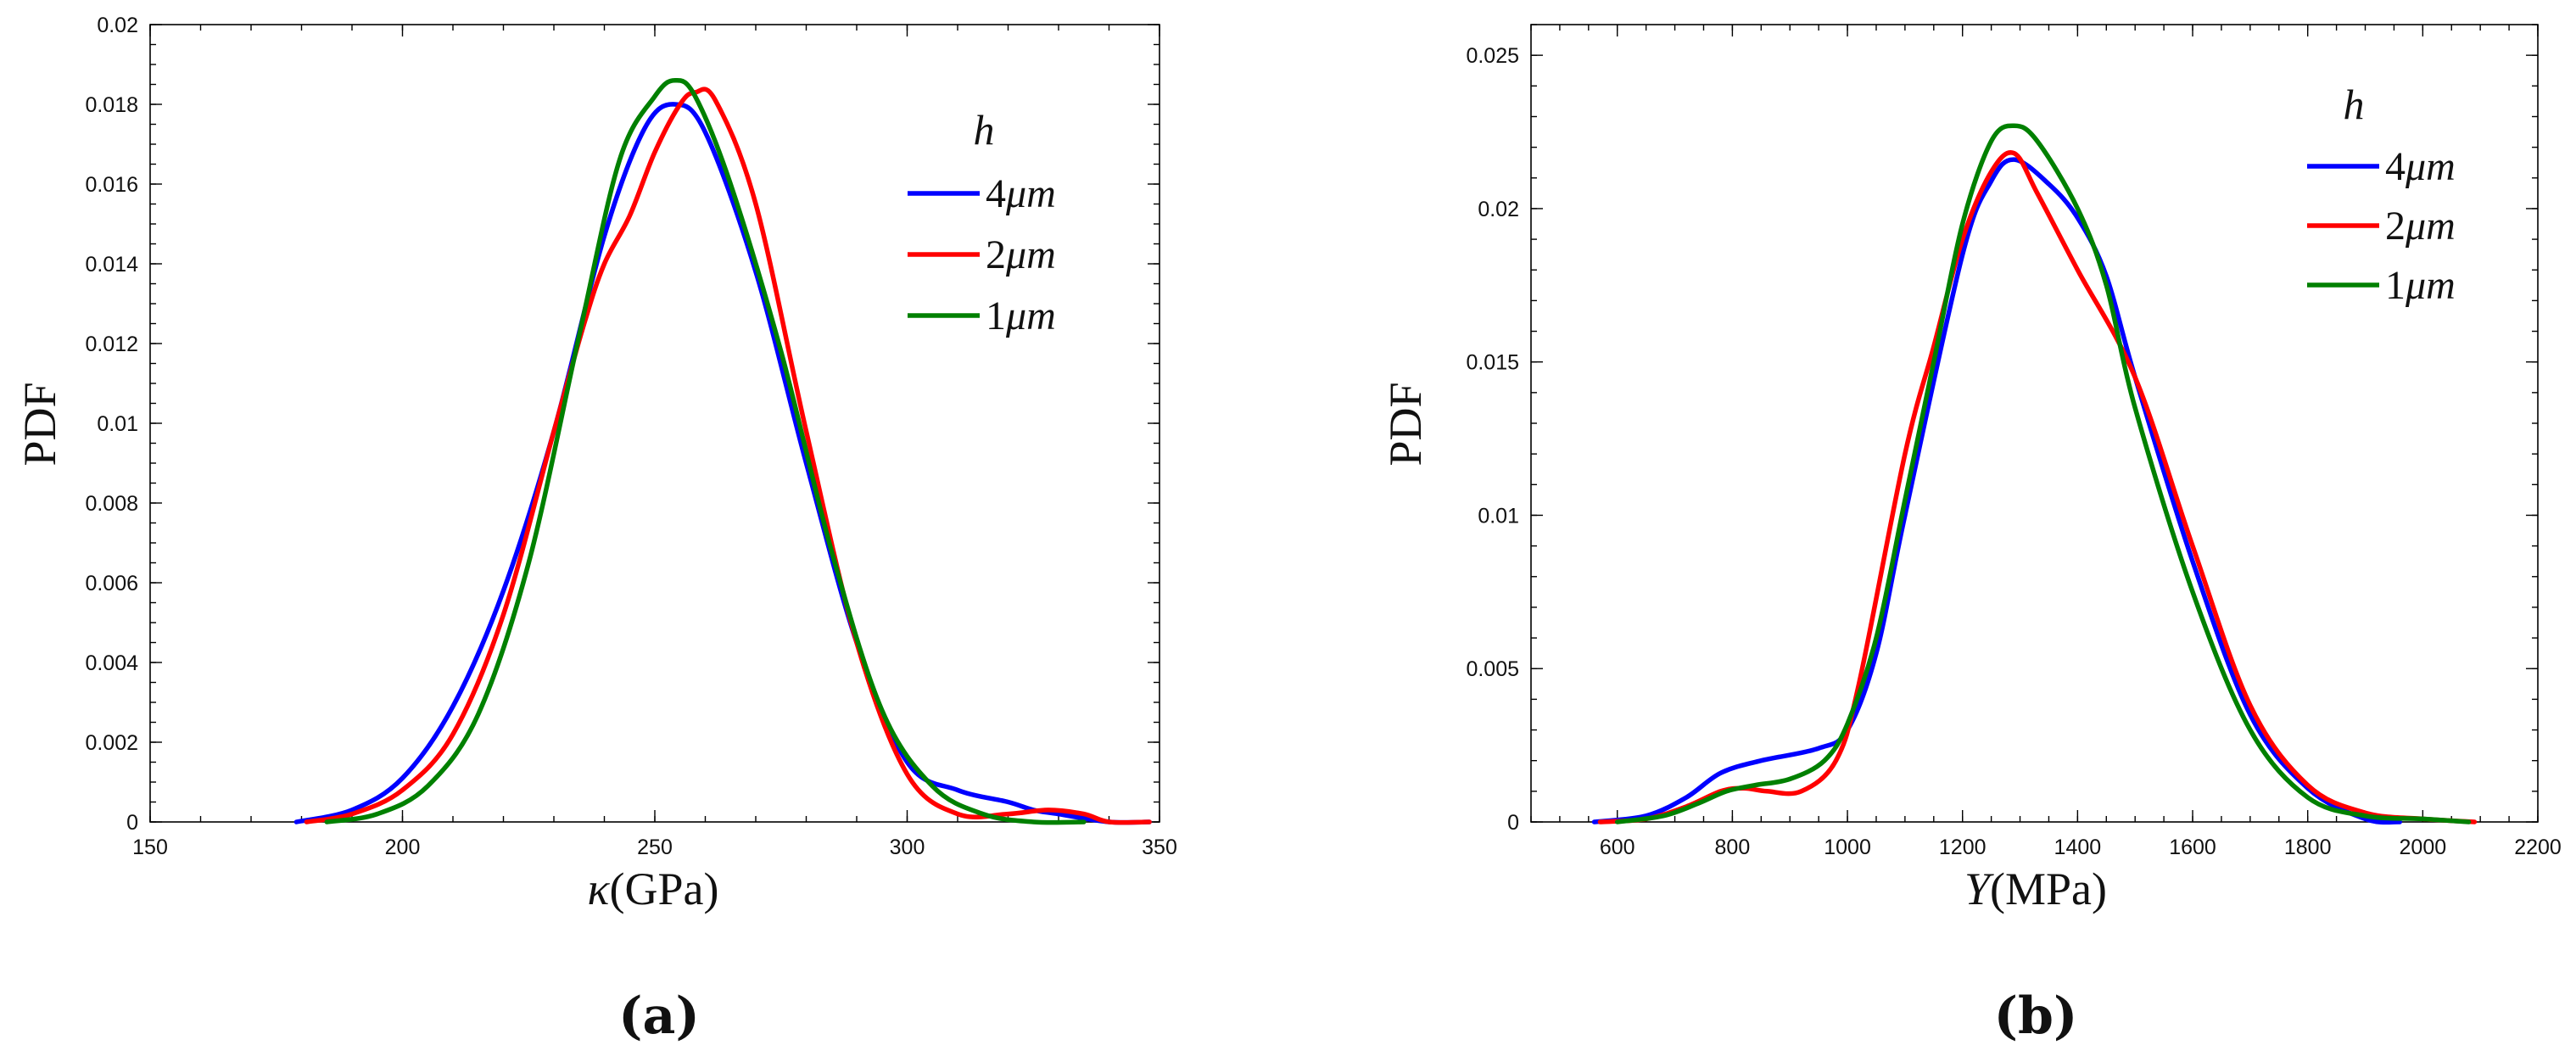 This screenshot has height=1062, width=2576. What do you see at coordinates (111, 504) in the screenshot?
I see `y-tick-label: 0.008` at bounding box center [111, 504].